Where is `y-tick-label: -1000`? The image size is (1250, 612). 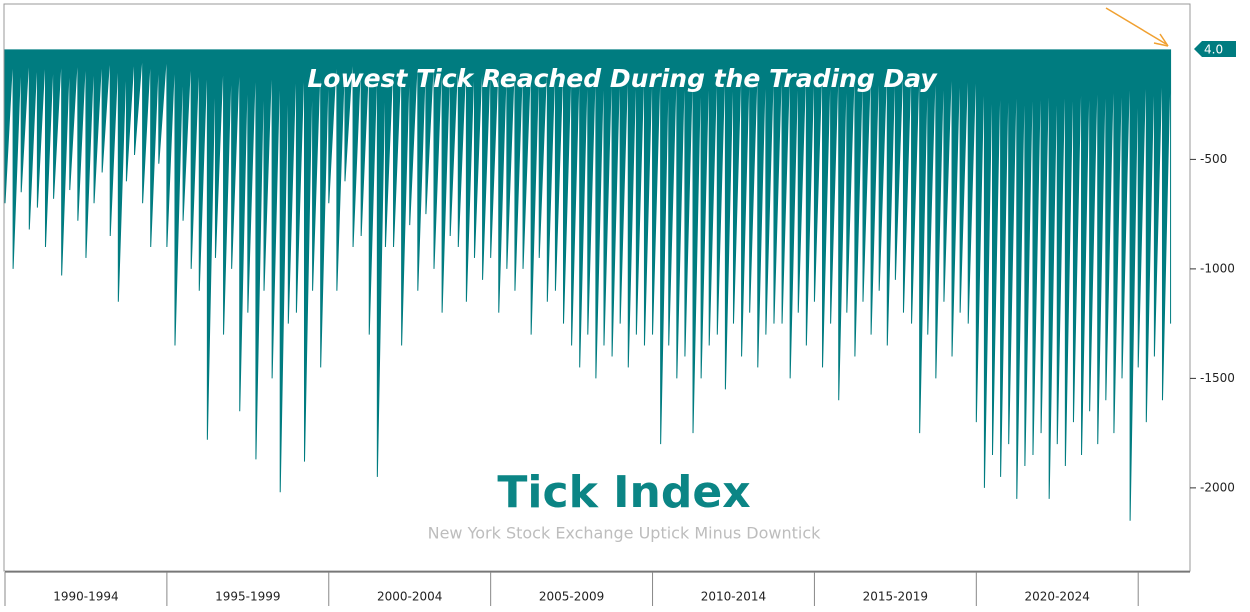 y-tick-label: -1000 is located at coordinates (1217, 268).